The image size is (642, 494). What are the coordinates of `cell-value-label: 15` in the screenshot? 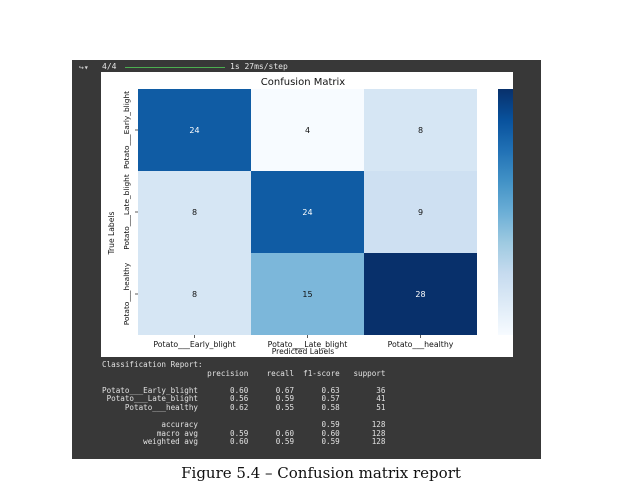 It's located at (307, 294).